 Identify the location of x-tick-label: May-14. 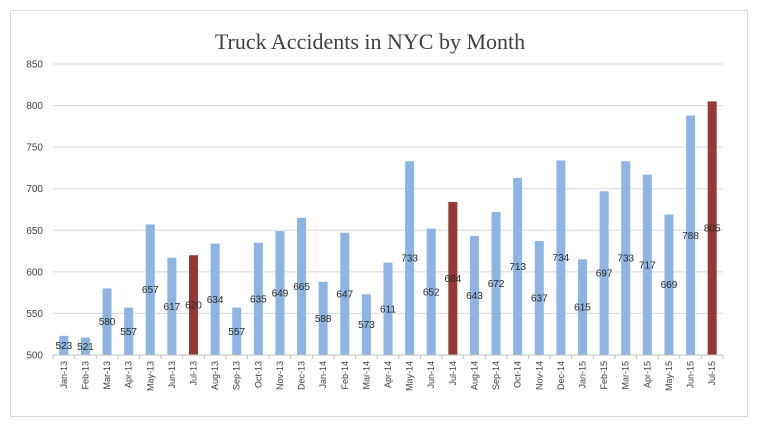
(410, 376).